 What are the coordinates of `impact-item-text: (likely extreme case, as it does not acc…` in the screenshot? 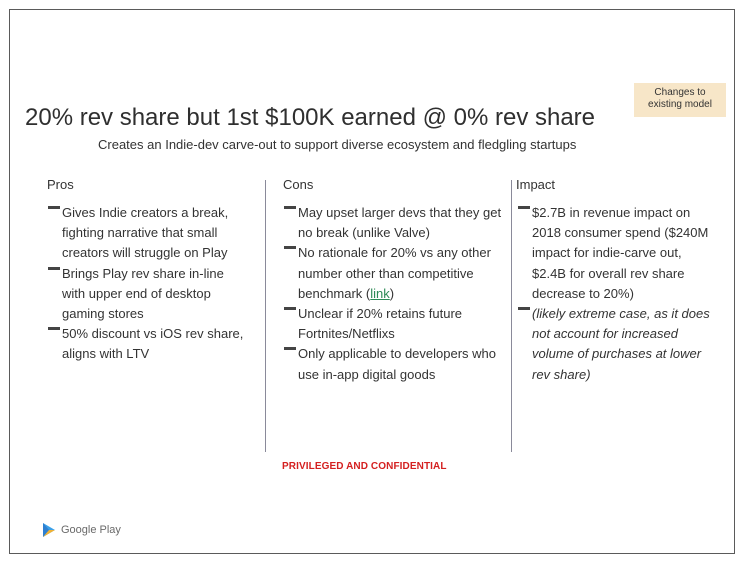 It's located at (621, 344).